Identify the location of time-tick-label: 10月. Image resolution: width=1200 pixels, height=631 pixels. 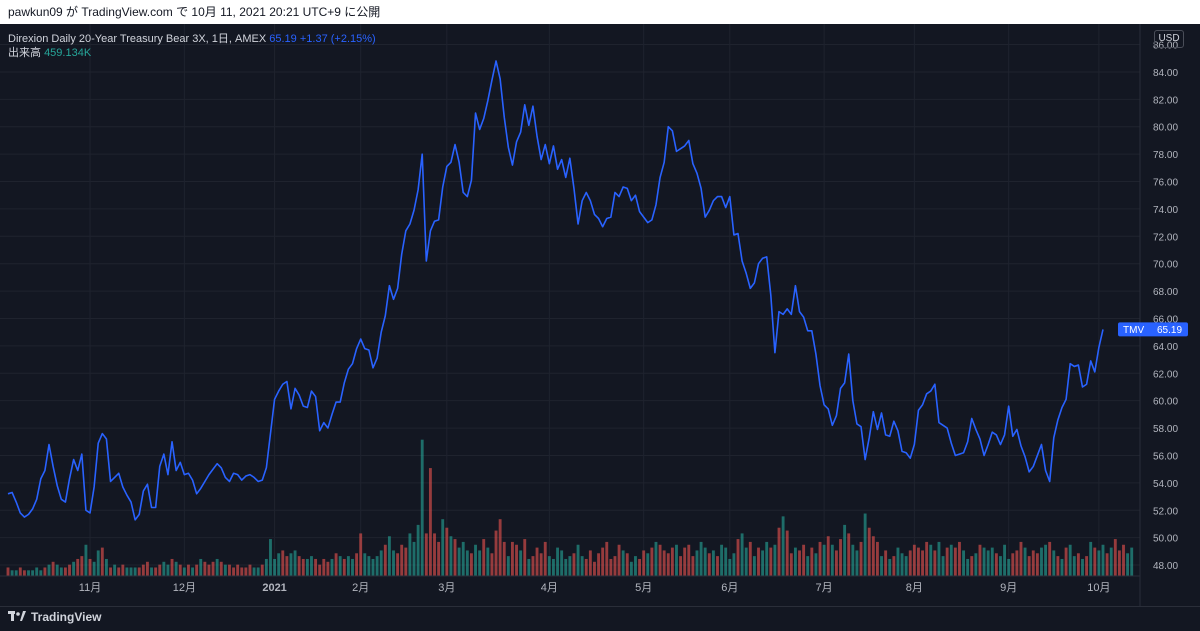
(1098, 588).